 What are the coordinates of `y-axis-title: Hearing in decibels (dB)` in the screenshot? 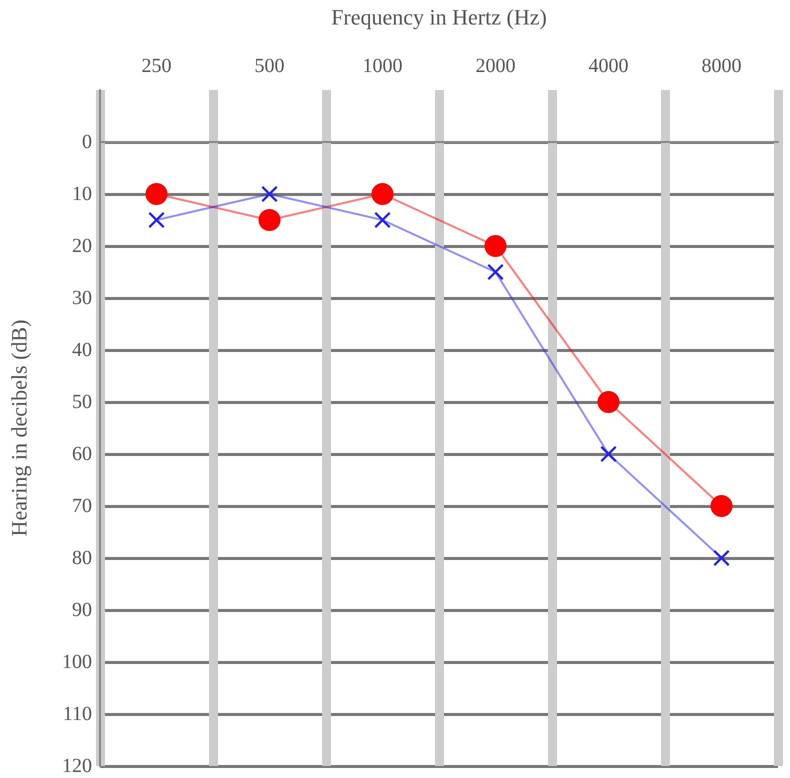 It's located at (19, 428).